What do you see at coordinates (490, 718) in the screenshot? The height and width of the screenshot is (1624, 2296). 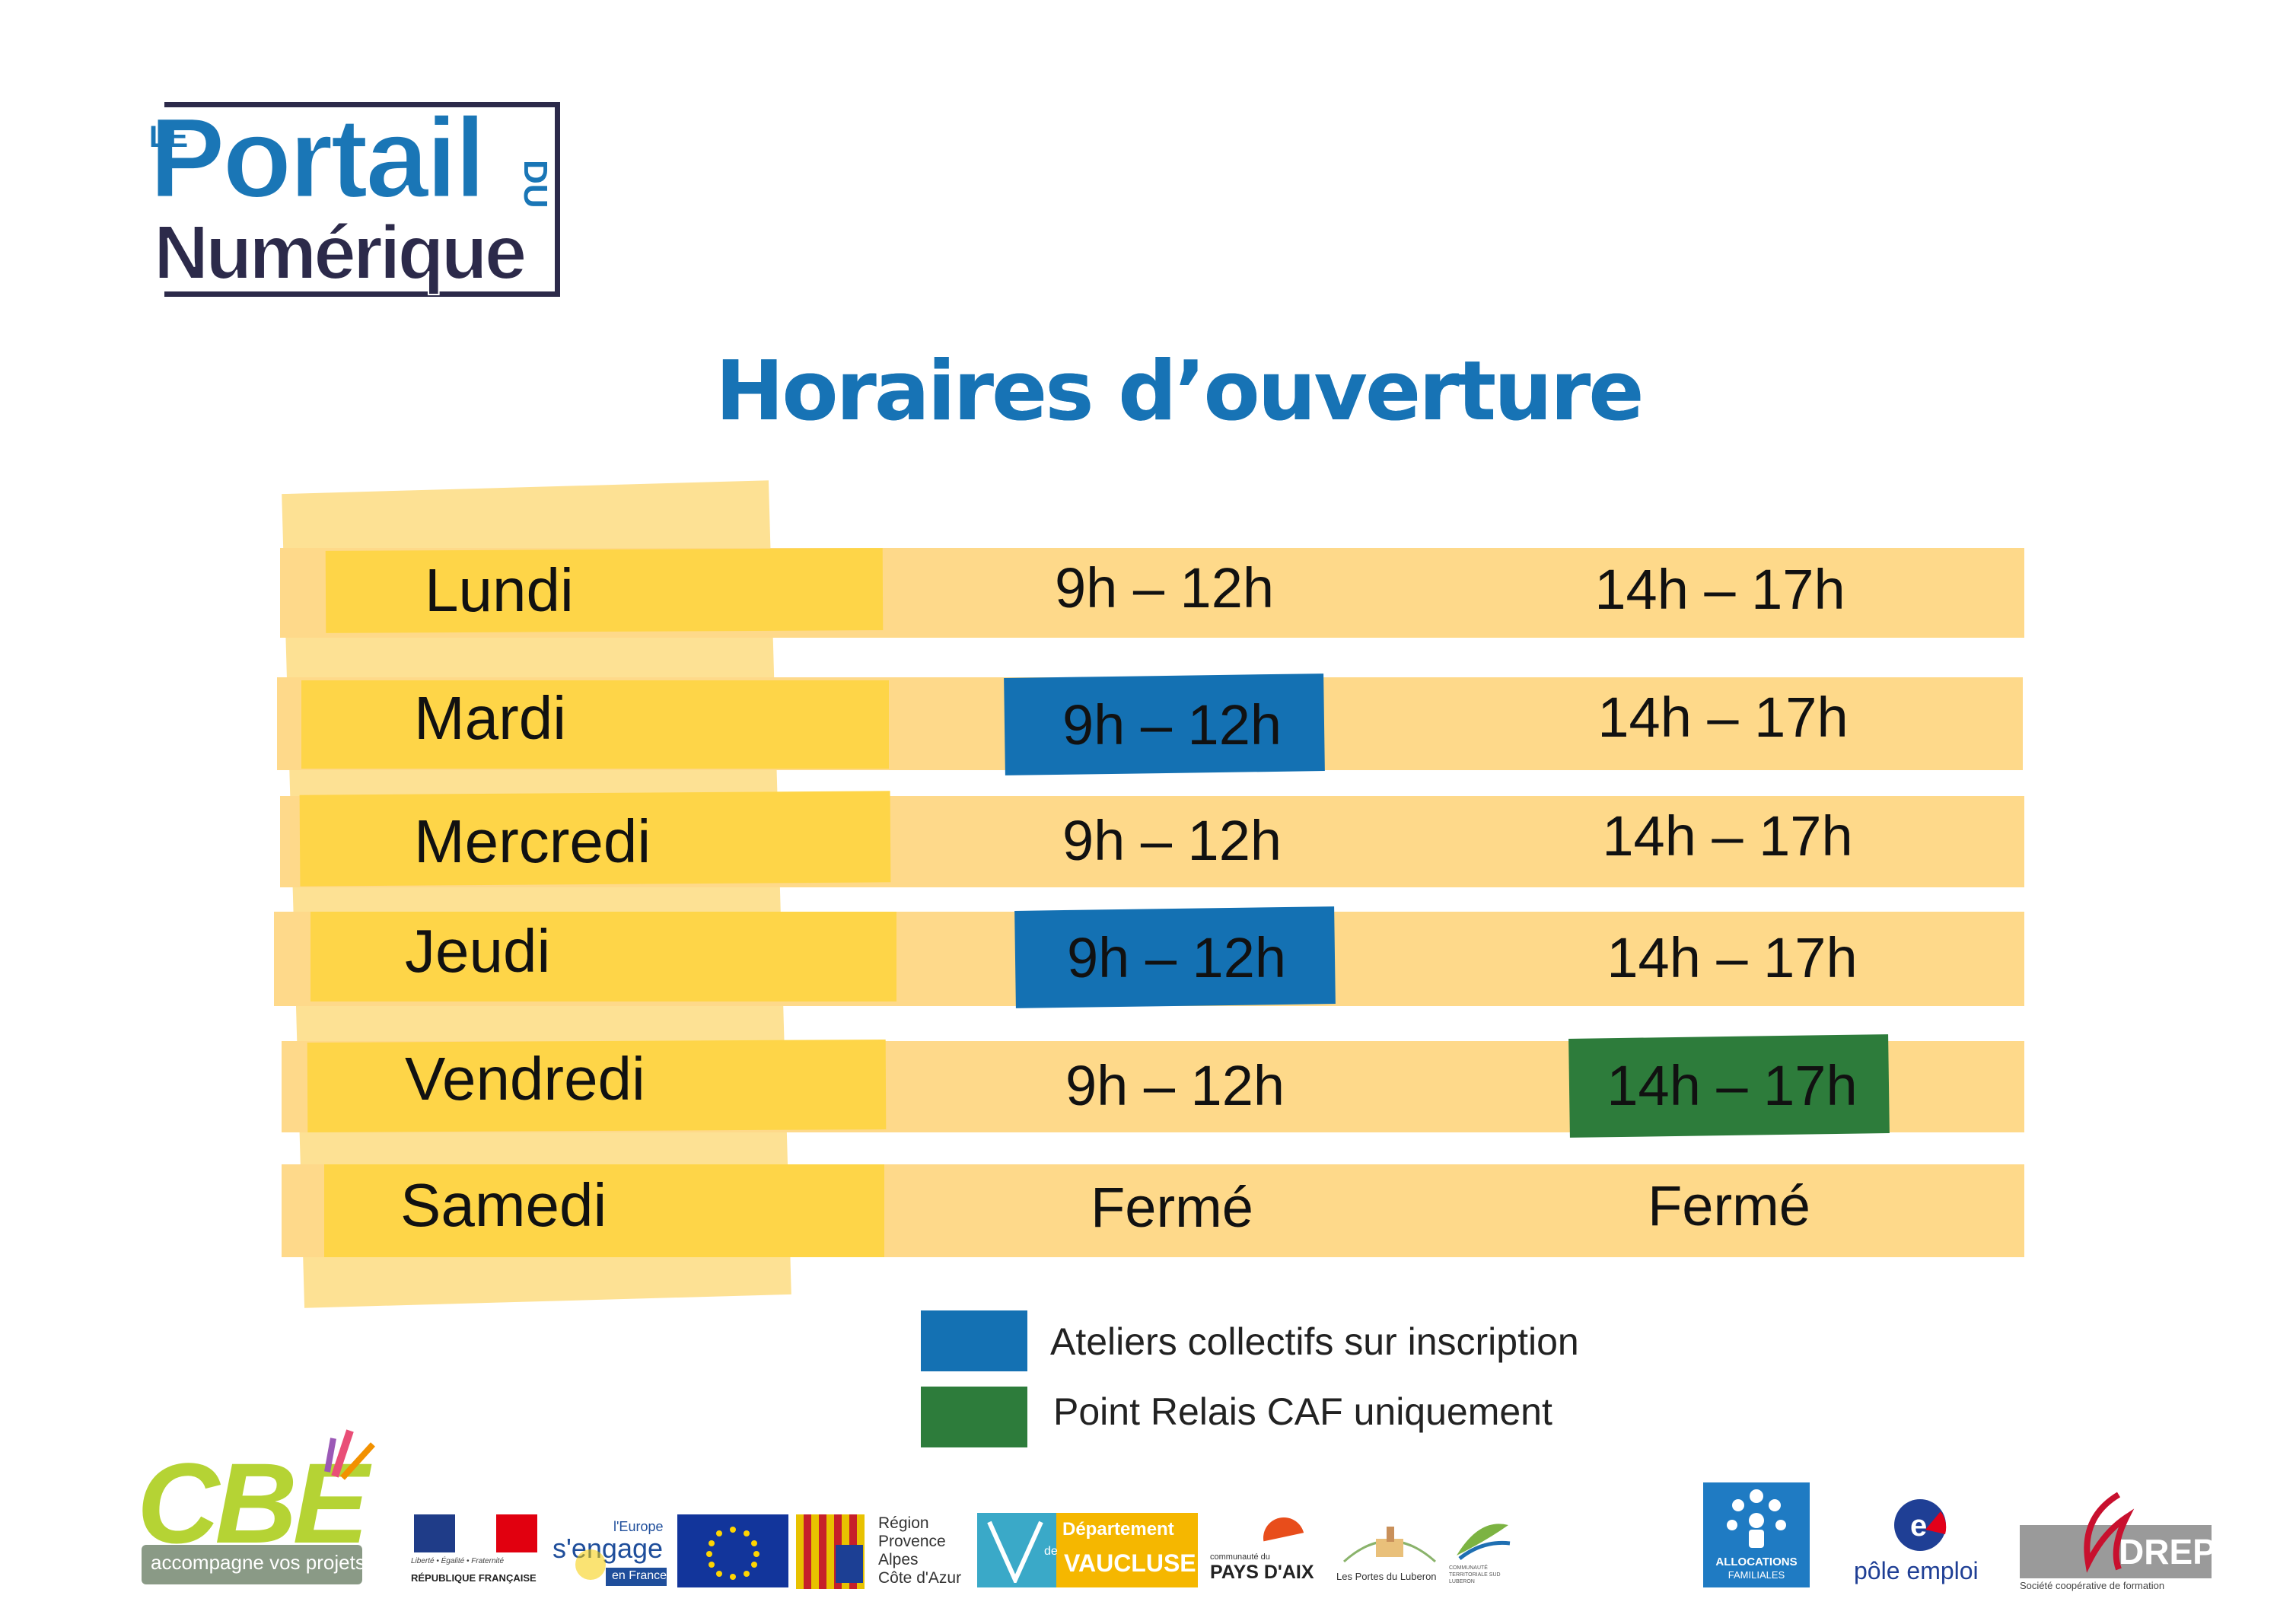 I see `day-label: Mardi` at bounding box center [490, 718].